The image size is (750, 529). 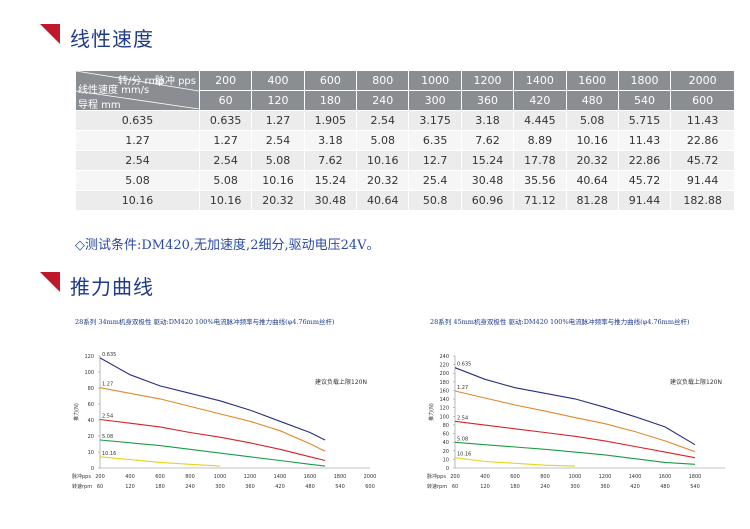 What do you see at coordinates (278, 100) in the screenshot?
I see `header-rpm: 120` at bounding box center [278, 100].